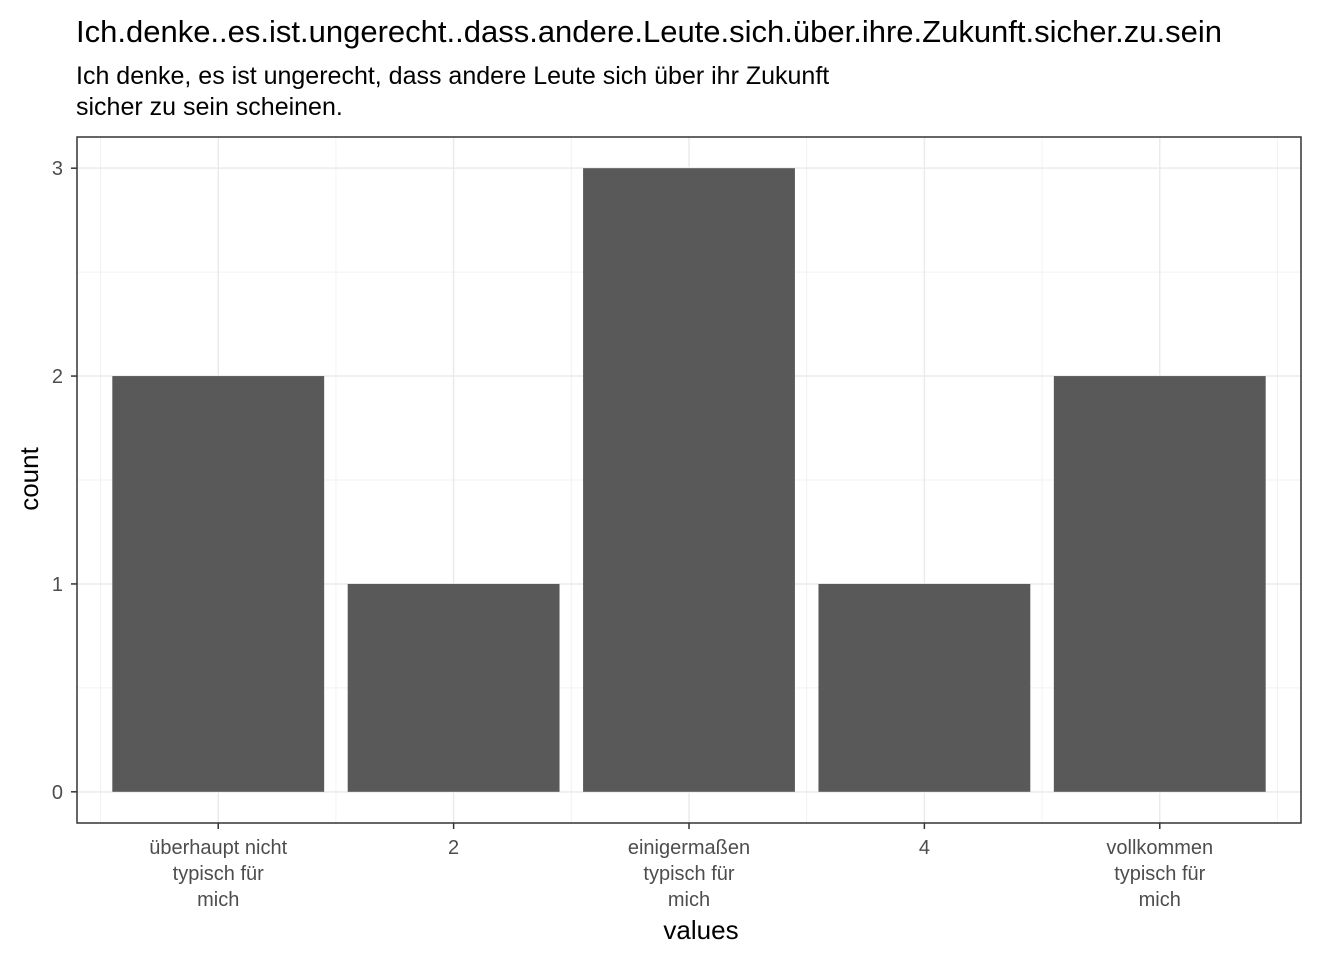 This screenshot has height=960, width=1344. What do you see at coordinates (453, 848) in the screenshot?
I see `x-tick-label: 2` at bounding box center [453, 848].